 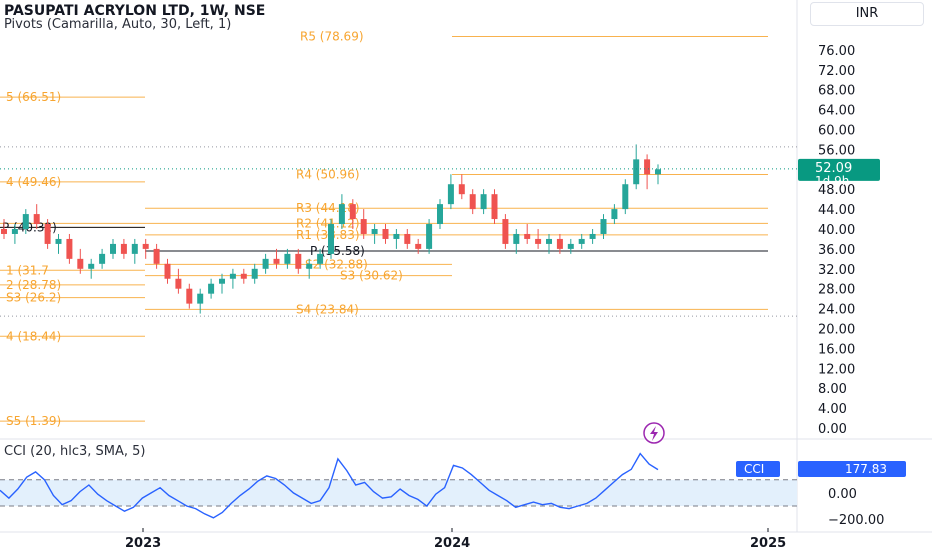 What do you see at coordinates (836, 190) in the screenshot?
I see `price-tick-label: 48.00` at bounding box center [836, 190].